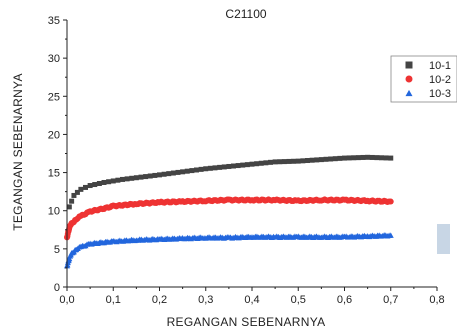 This screenshot has width=457, height=331. Describe the element at coordinates (440, 66) in the screenshot. I see `legend-label: 10-1` at that location.